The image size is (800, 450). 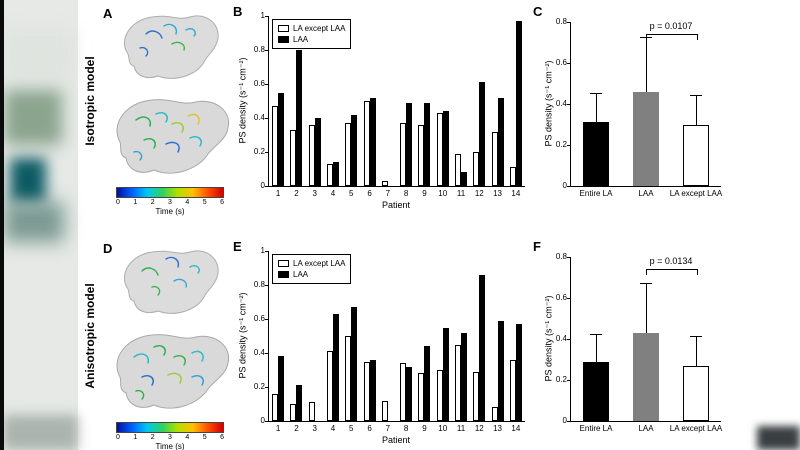 I want to click on chart-e-ylabel: PS density (s⁻¹ cm⁻²), so click(x=242, y=335).